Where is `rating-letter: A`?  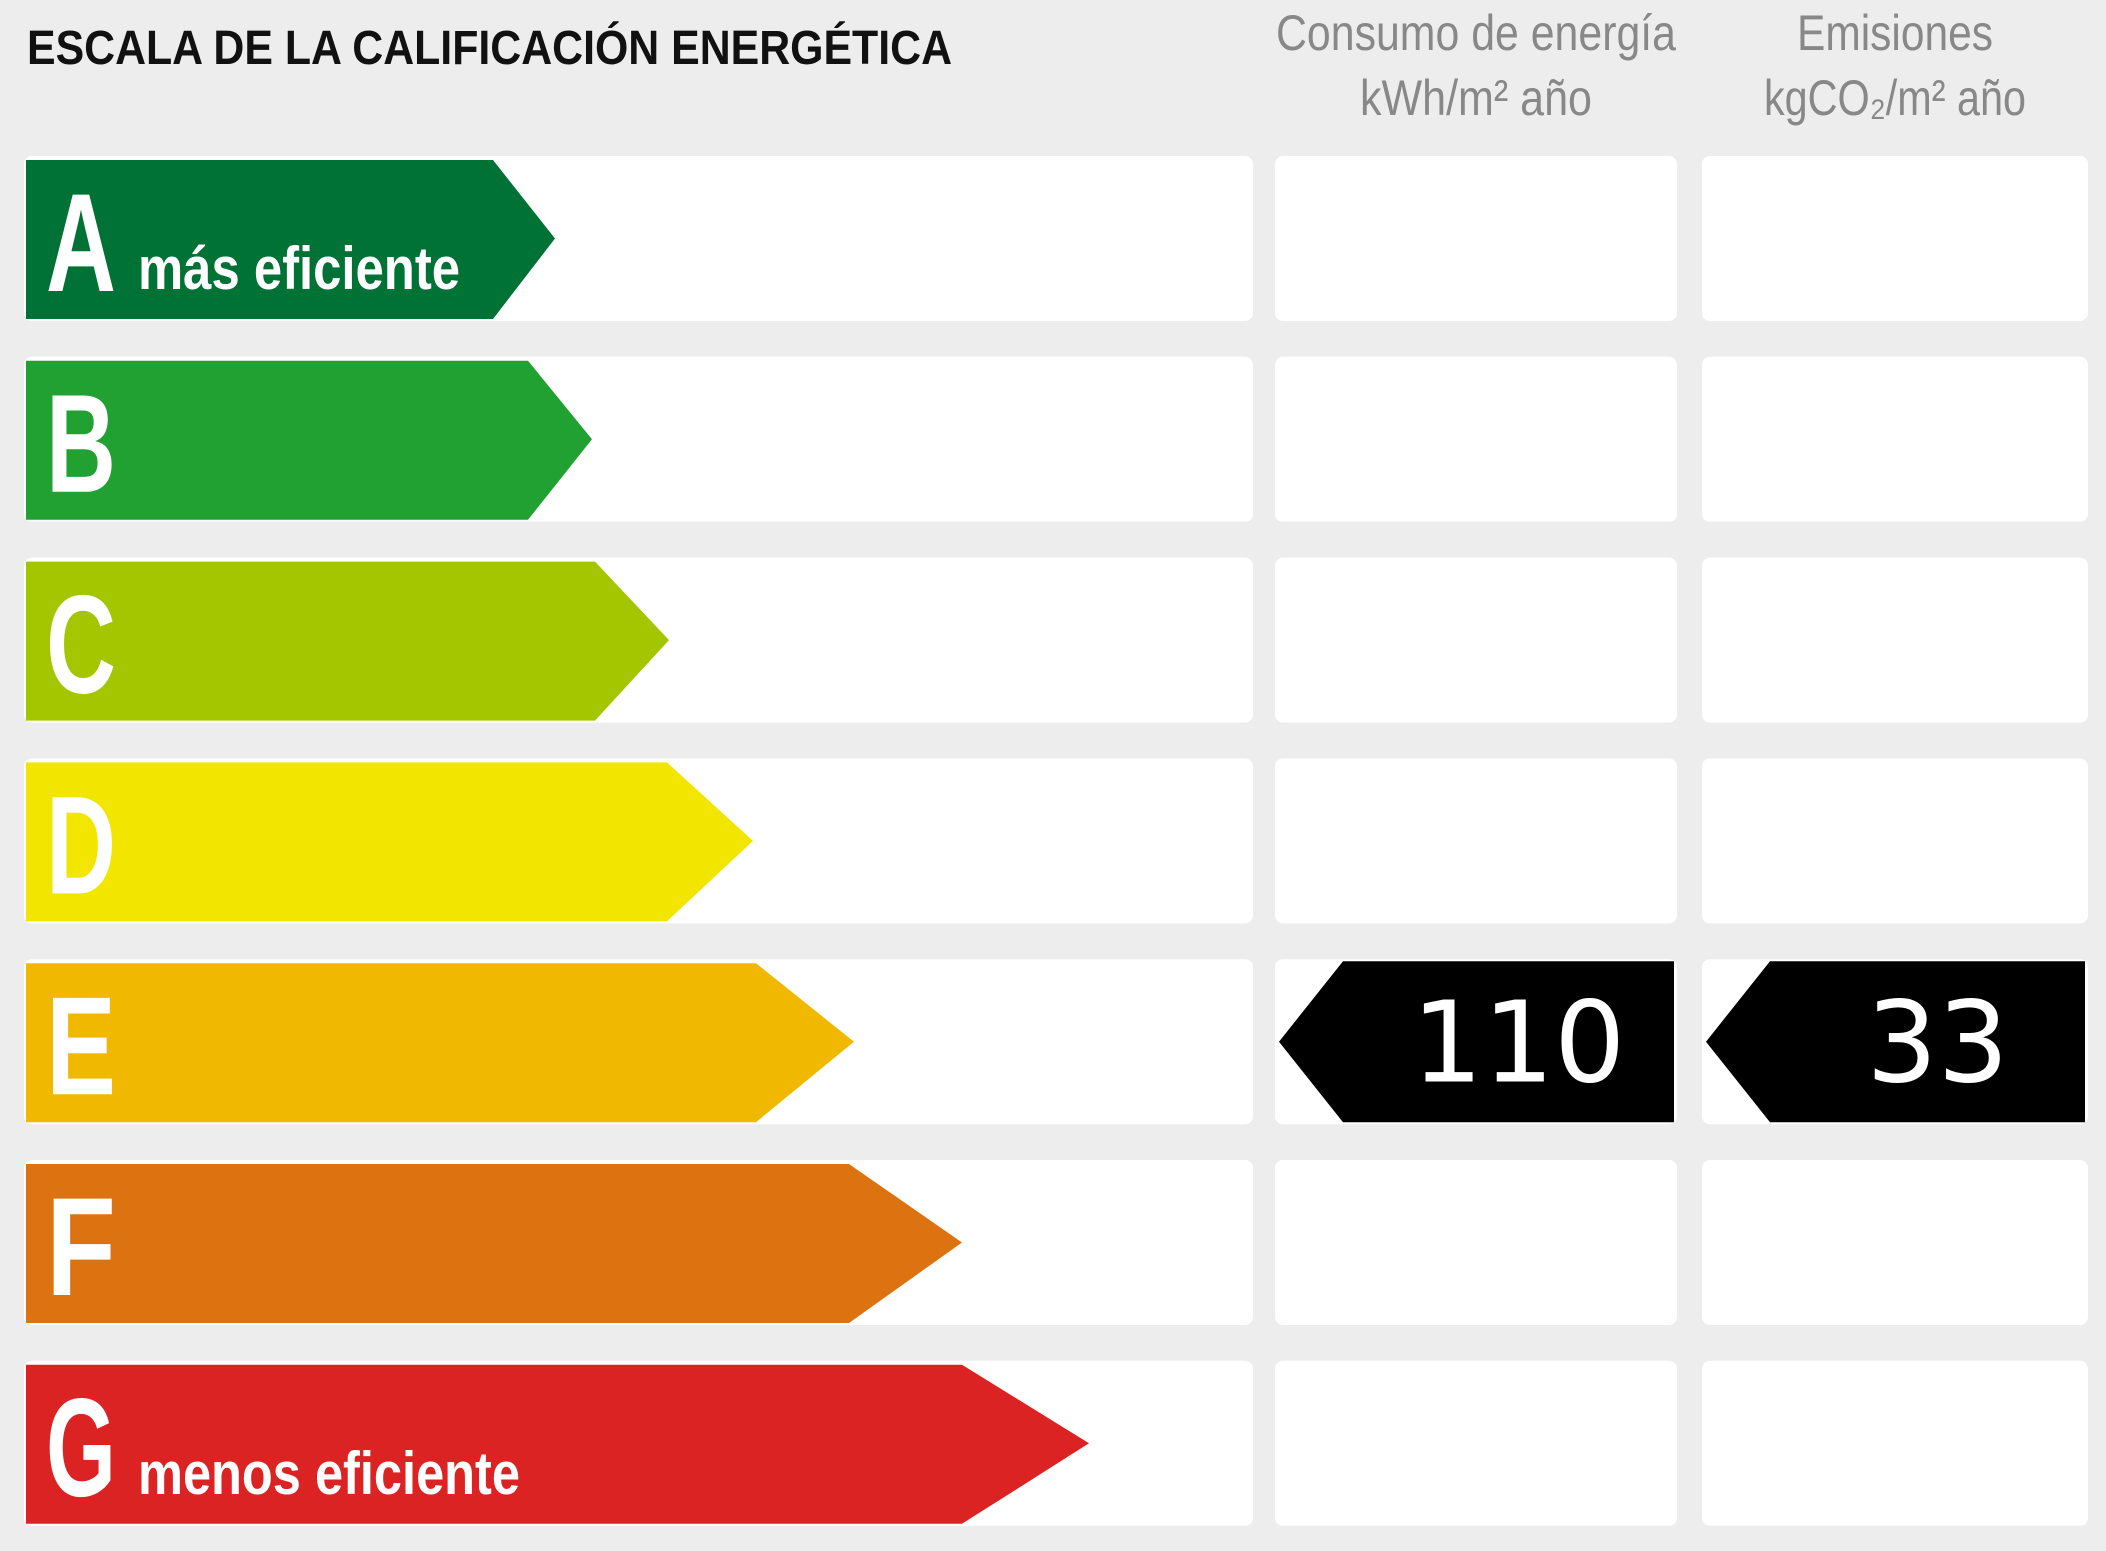
rating-letter: A is located at coordinates (81, 242).